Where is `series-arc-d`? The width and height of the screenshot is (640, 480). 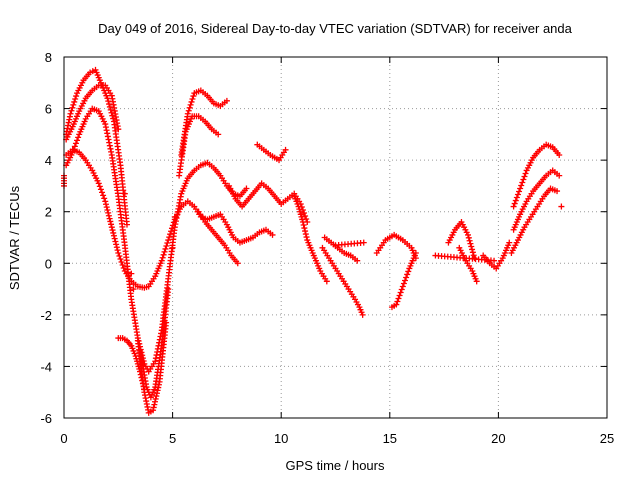
series-arc-d is located at coordinates (169, 218).